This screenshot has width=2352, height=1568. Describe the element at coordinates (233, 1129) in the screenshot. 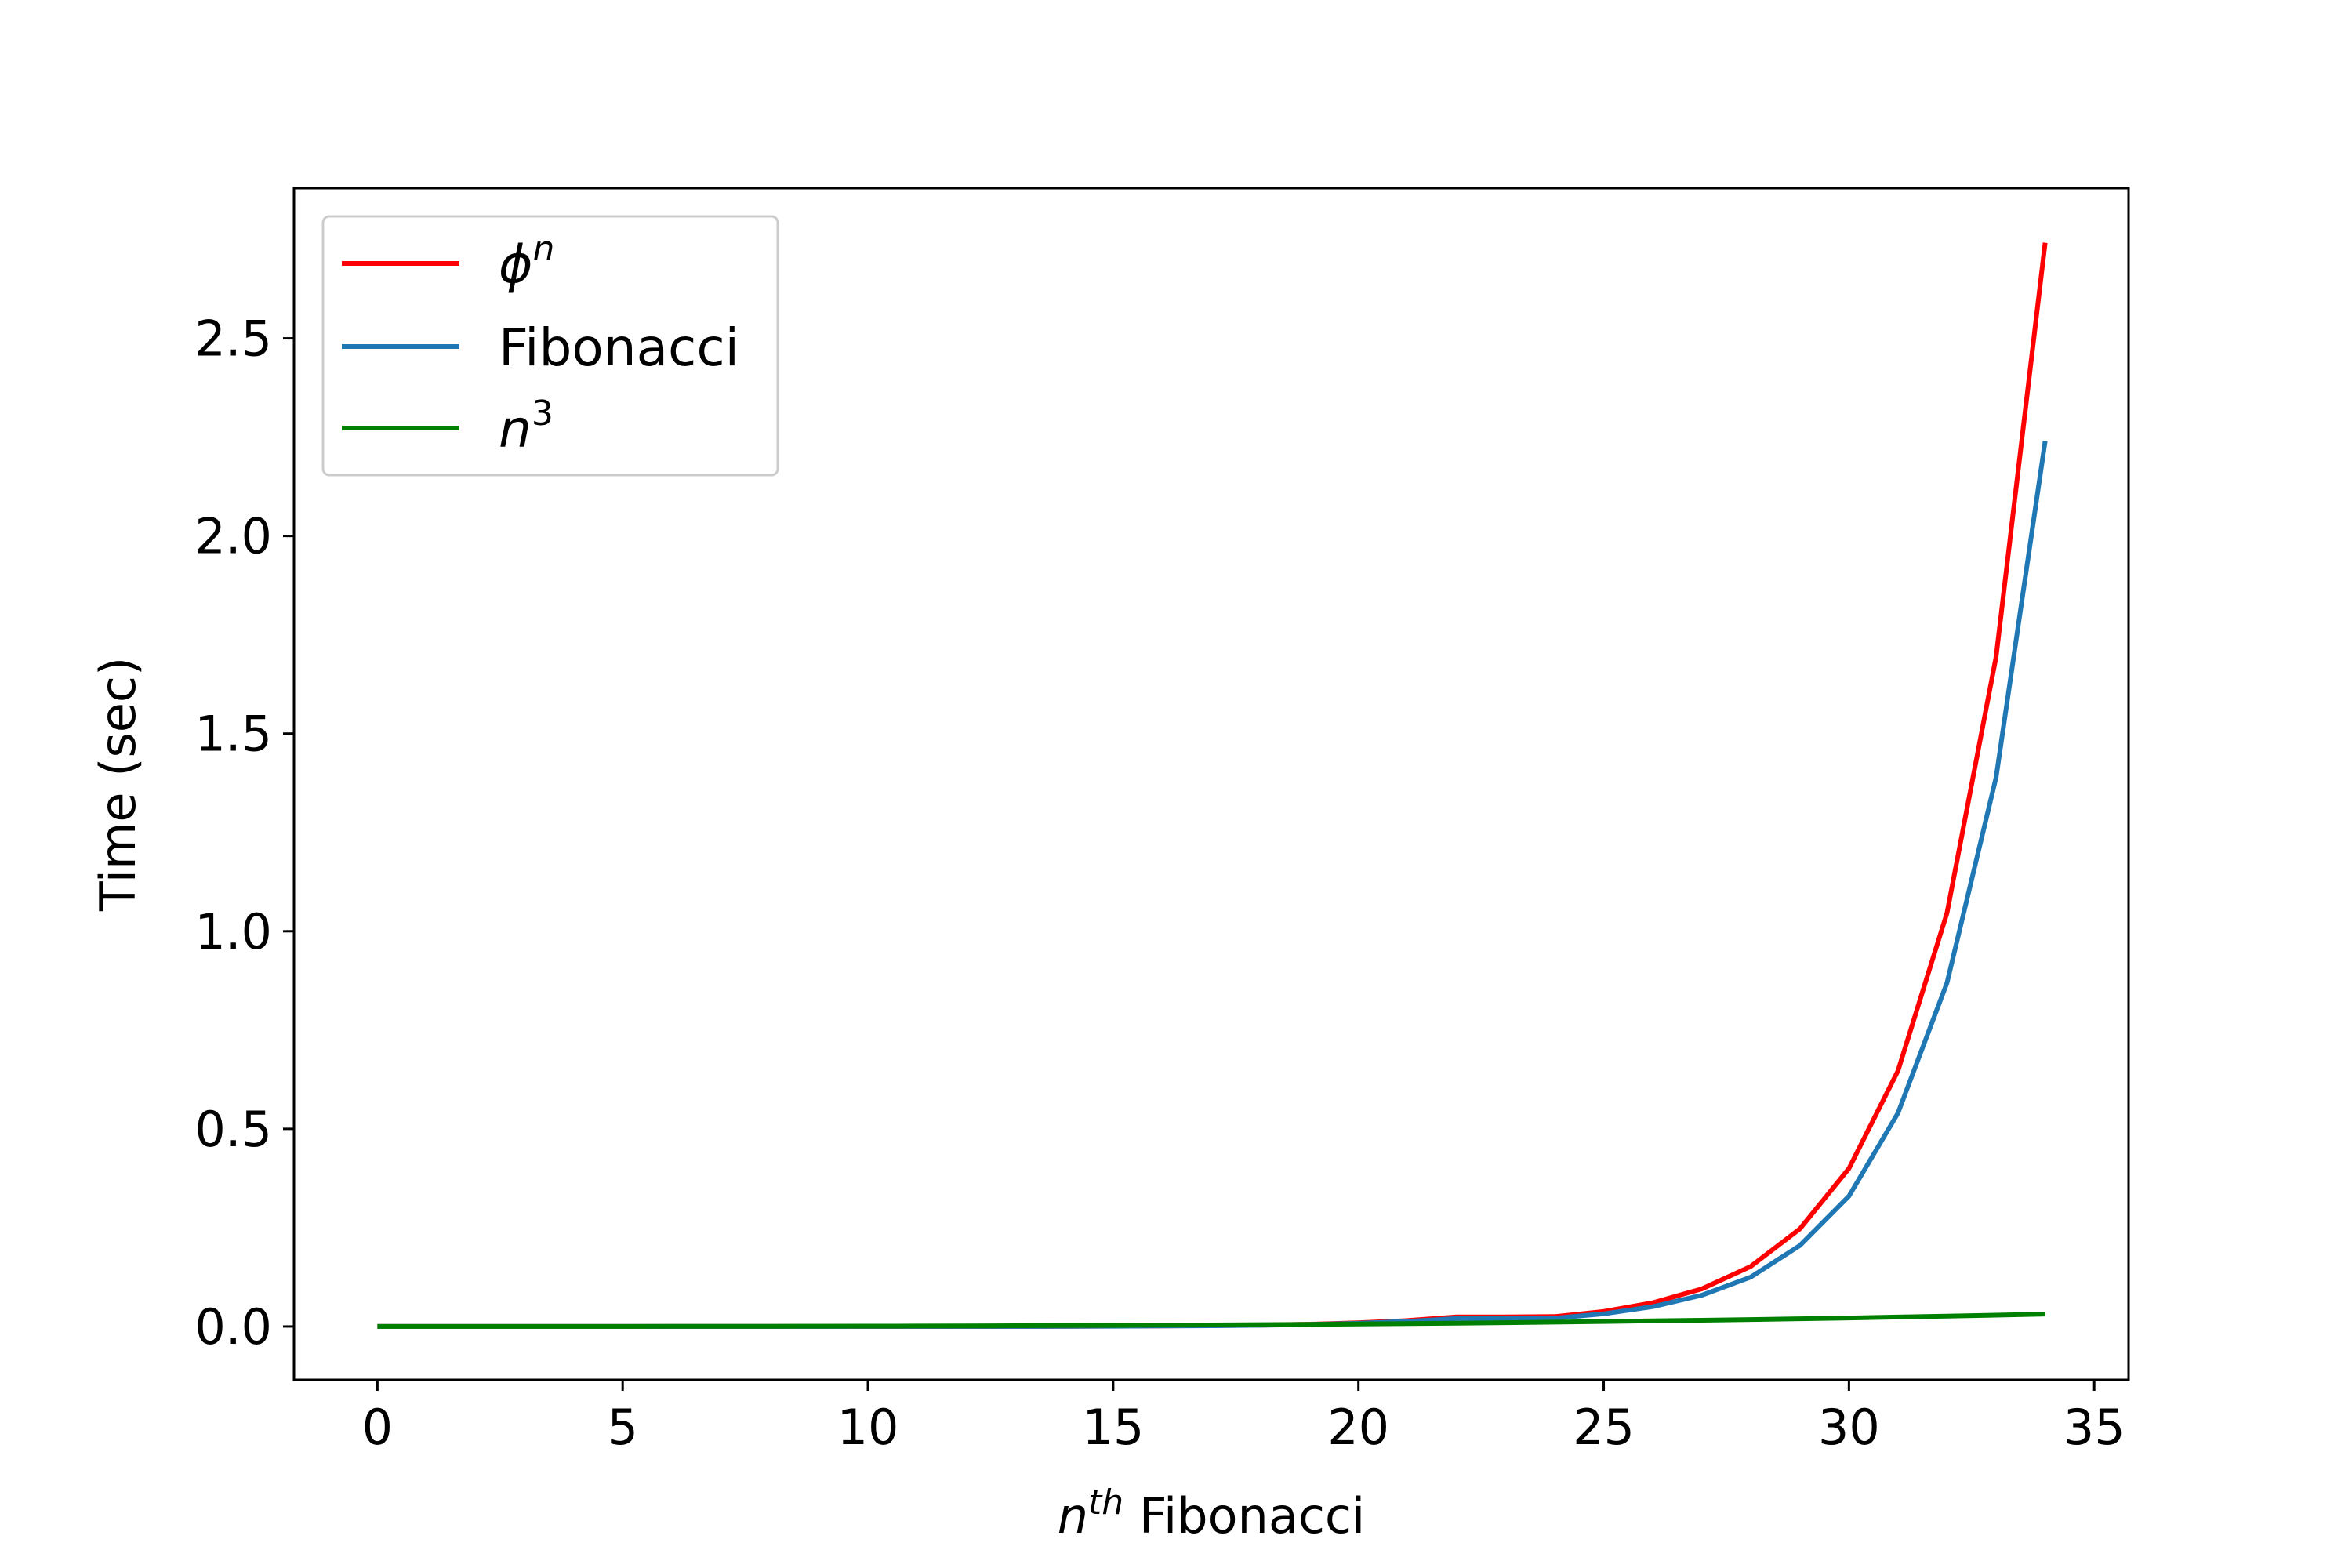

I see `y-tick-label: 0.5` at that location.